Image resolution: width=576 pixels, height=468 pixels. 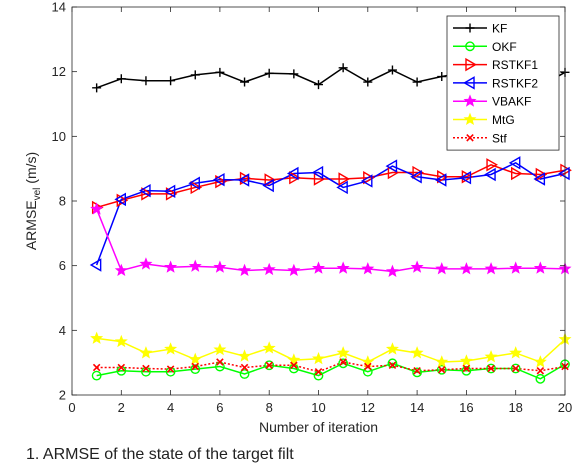 I want to click on y-axis-label-subscript: vel, so click(x=37, y=194).